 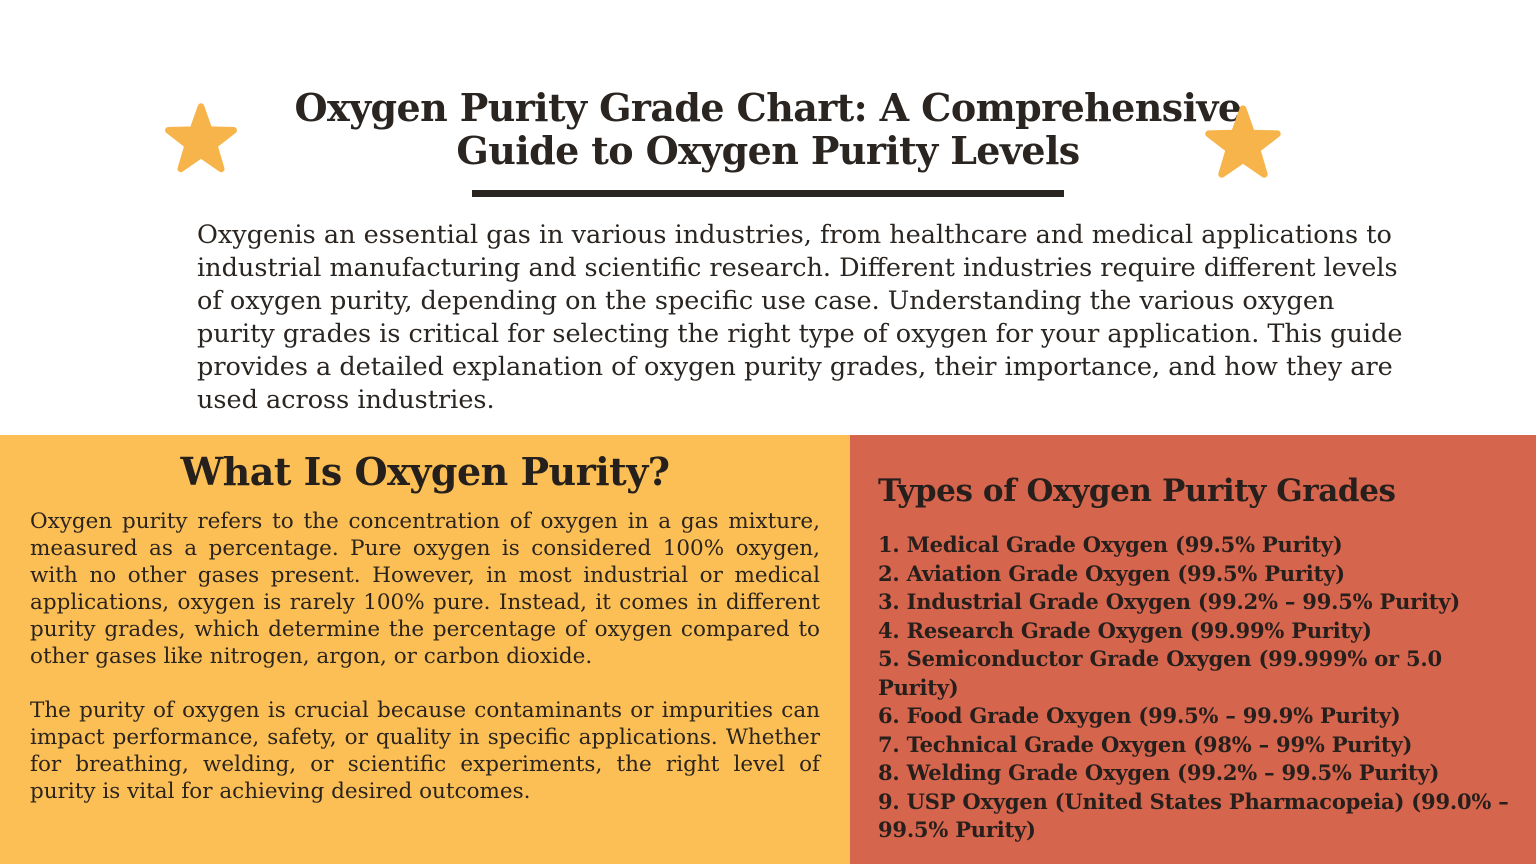 I want to click on title-underline, so click(x=768, y=193).